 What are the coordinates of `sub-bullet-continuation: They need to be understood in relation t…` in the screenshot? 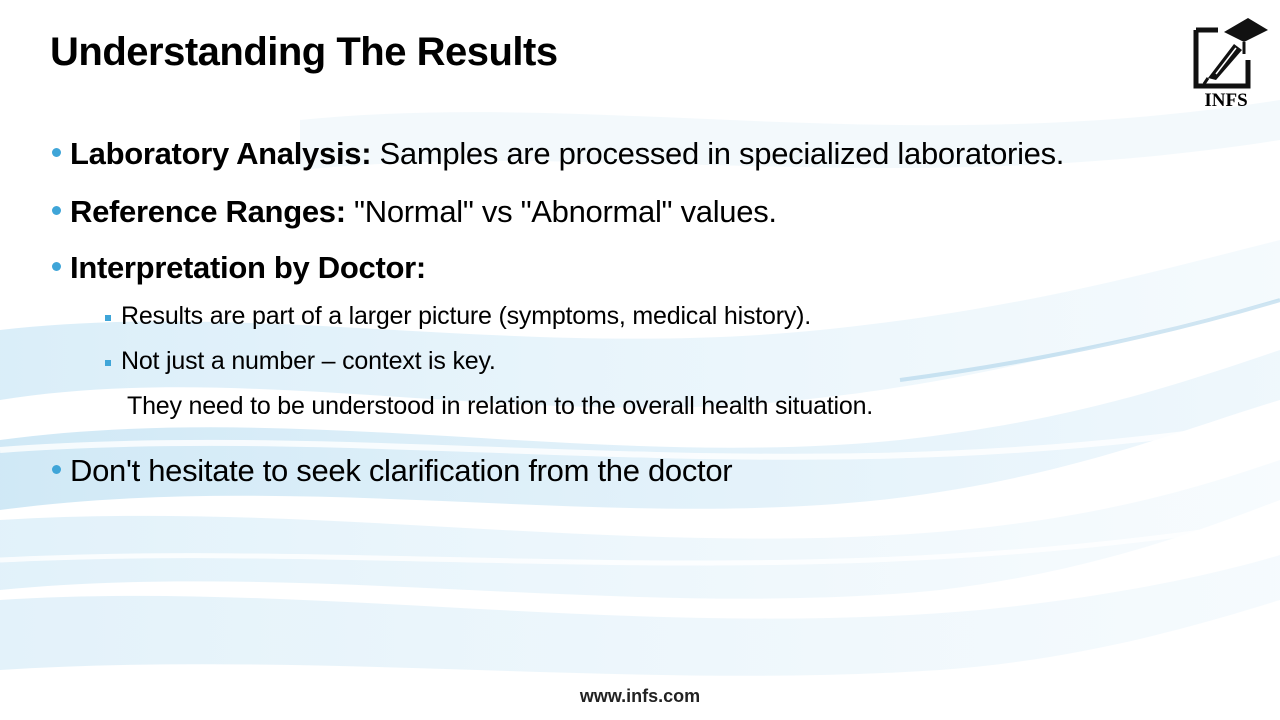 It's located at (500, 406).